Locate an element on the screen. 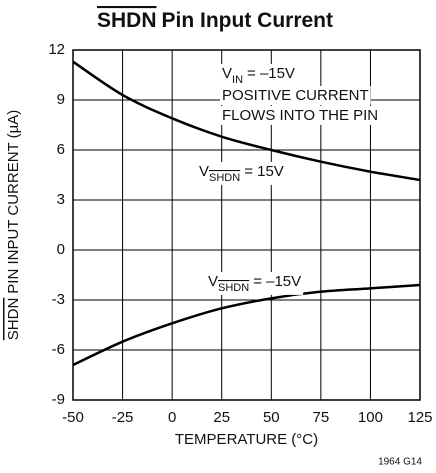 The height and width of the screenshot is (473, 436). text-sub: IN is located at coordinates (237, 80).